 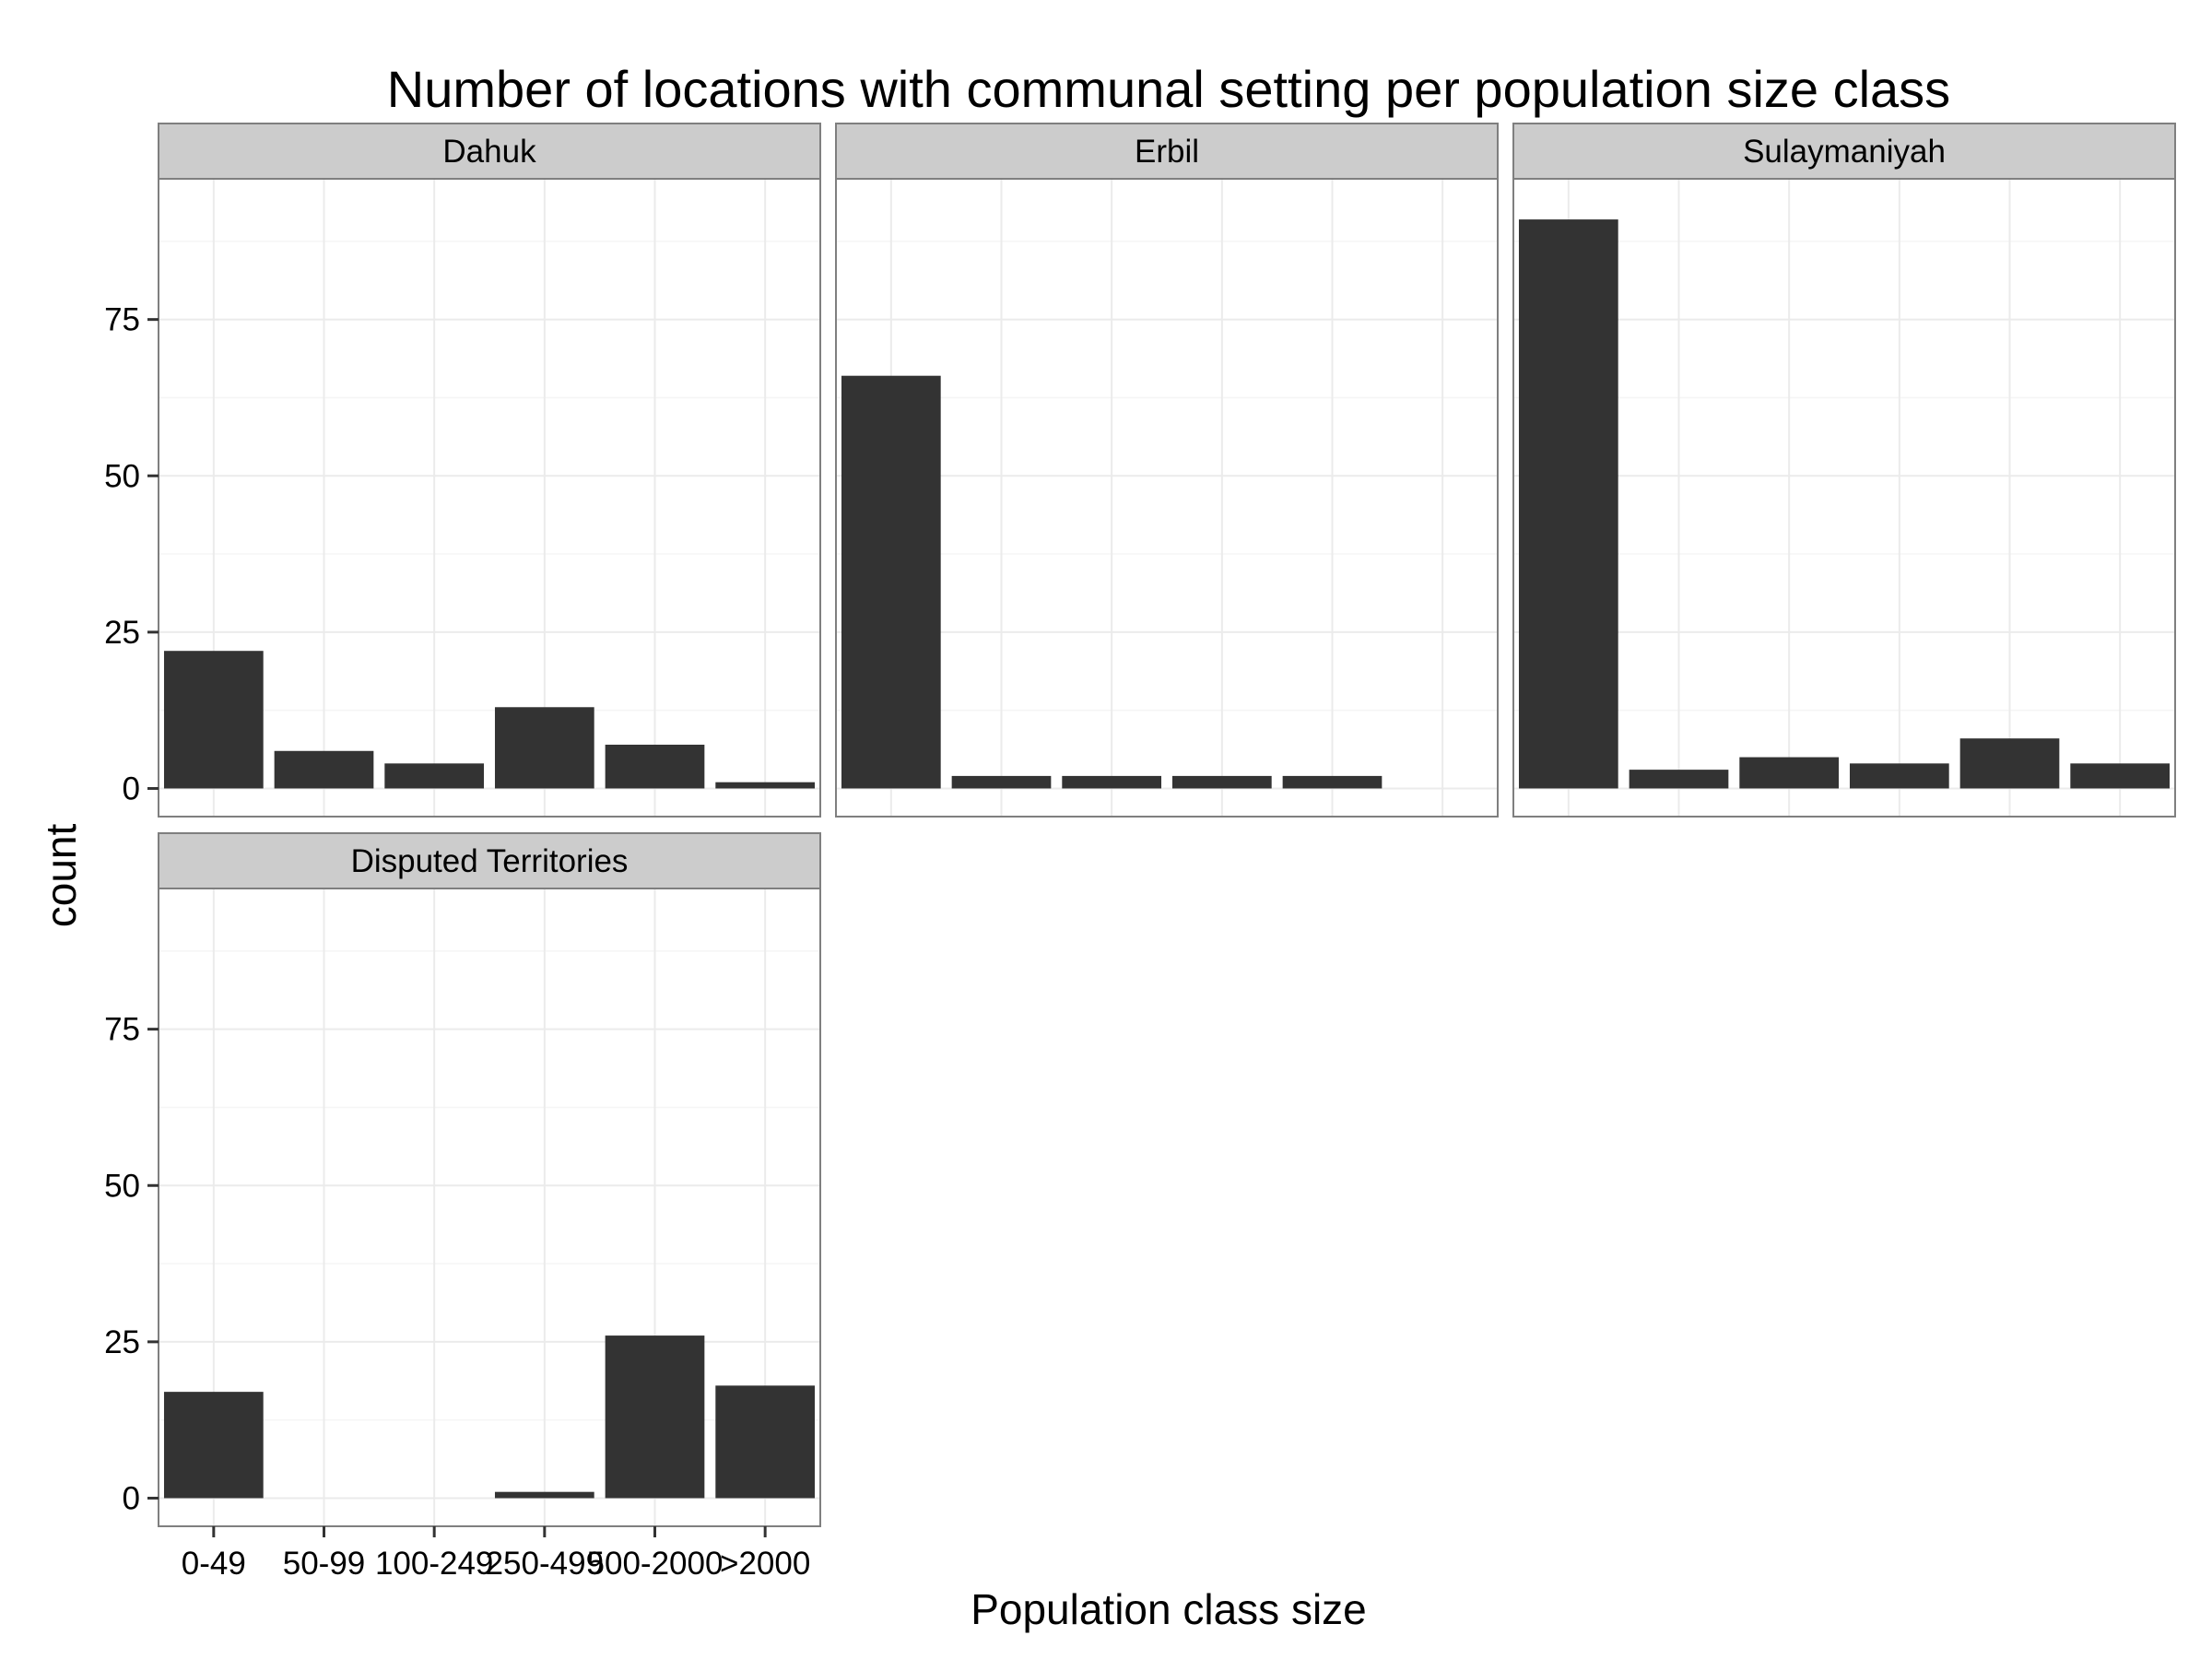 I want to click on bar-erbil-500-2000, so click(x=1332, y=782).